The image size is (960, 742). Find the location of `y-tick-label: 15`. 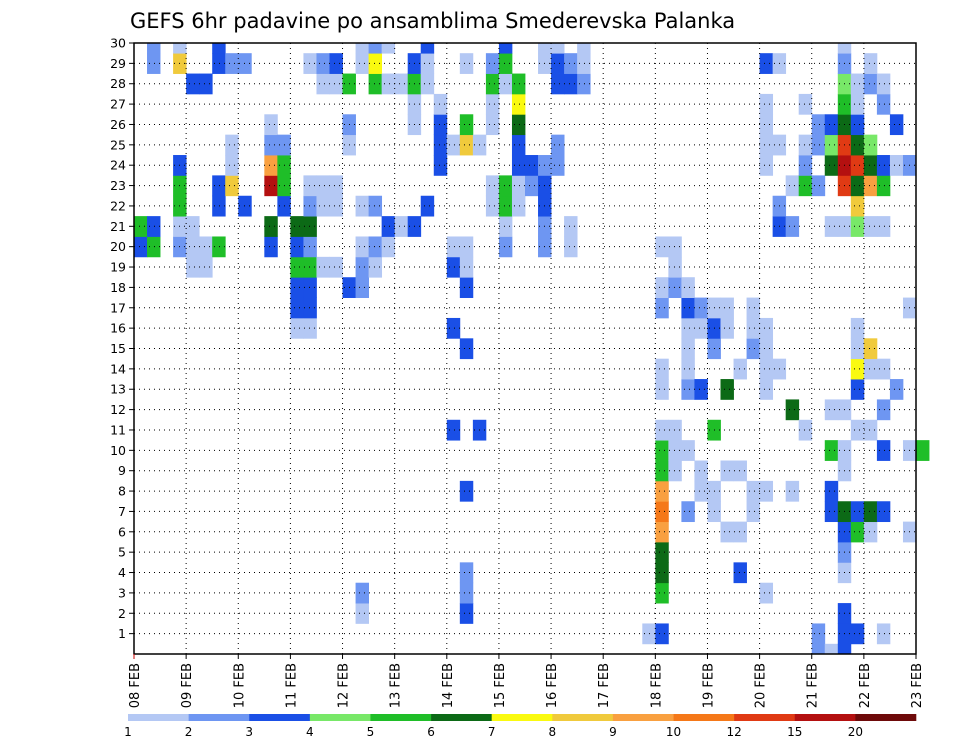

y-tick-label: 15 is located at coordinates (118, 348).